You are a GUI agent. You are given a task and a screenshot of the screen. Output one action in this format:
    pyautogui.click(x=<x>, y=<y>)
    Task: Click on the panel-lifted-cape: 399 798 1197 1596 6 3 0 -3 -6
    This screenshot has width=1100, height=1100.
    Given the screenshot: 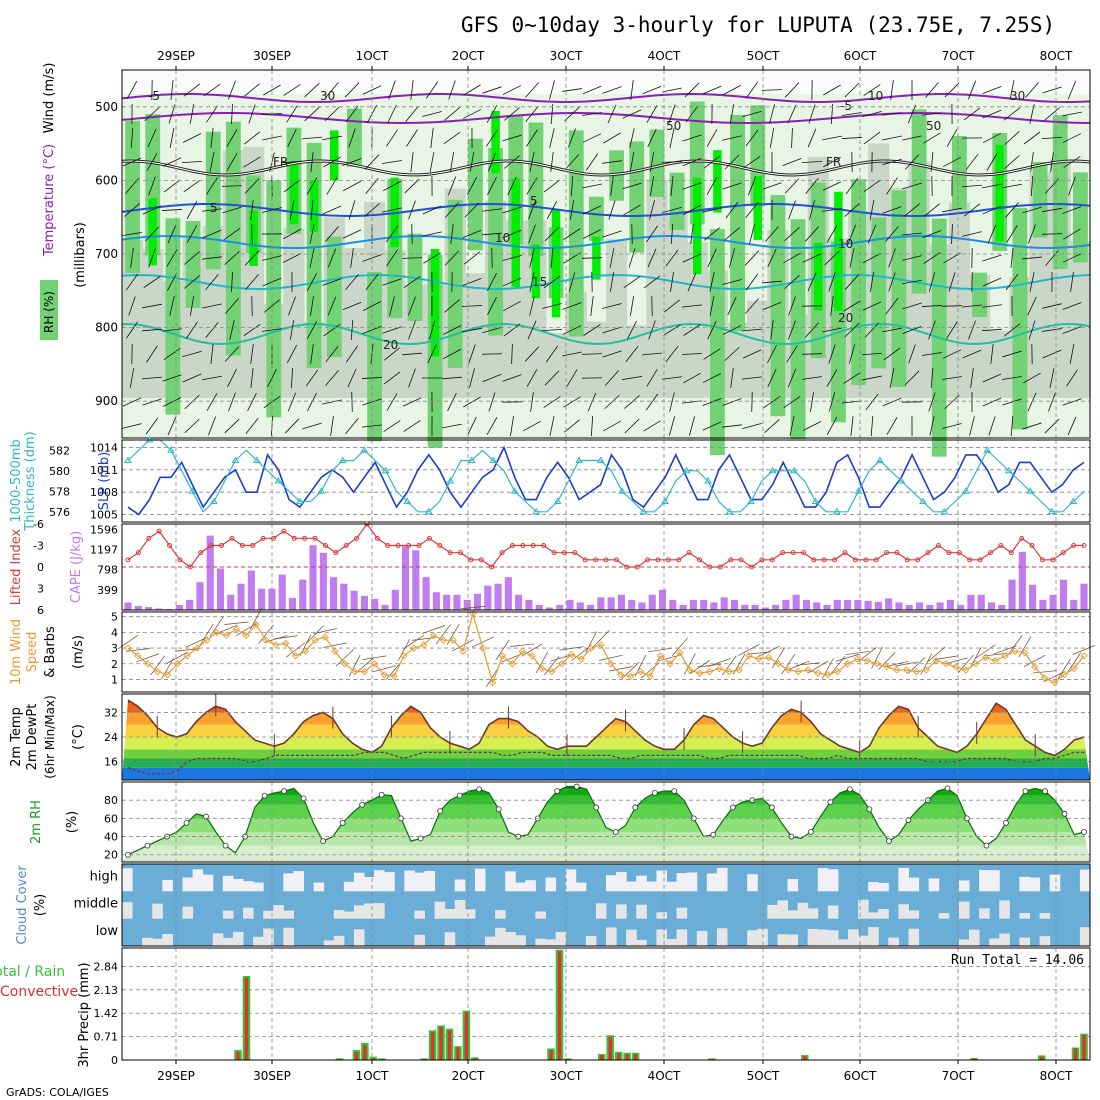 What is the action you would take?
    pyautogui.click(x=561, y=567)
    